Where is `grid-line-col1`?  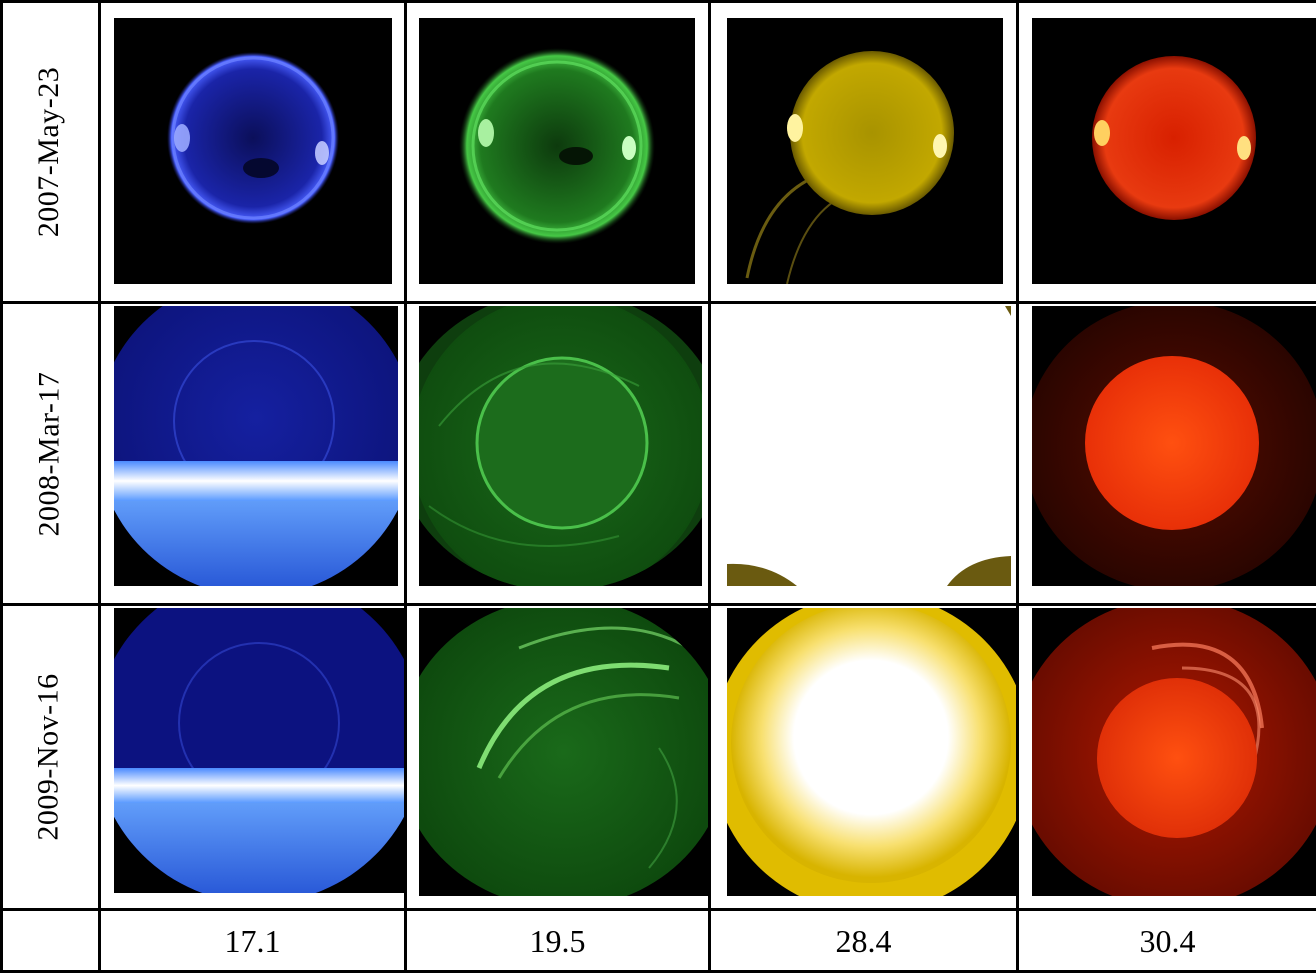 grid-line-col1 is located at coordinates (405, 486).